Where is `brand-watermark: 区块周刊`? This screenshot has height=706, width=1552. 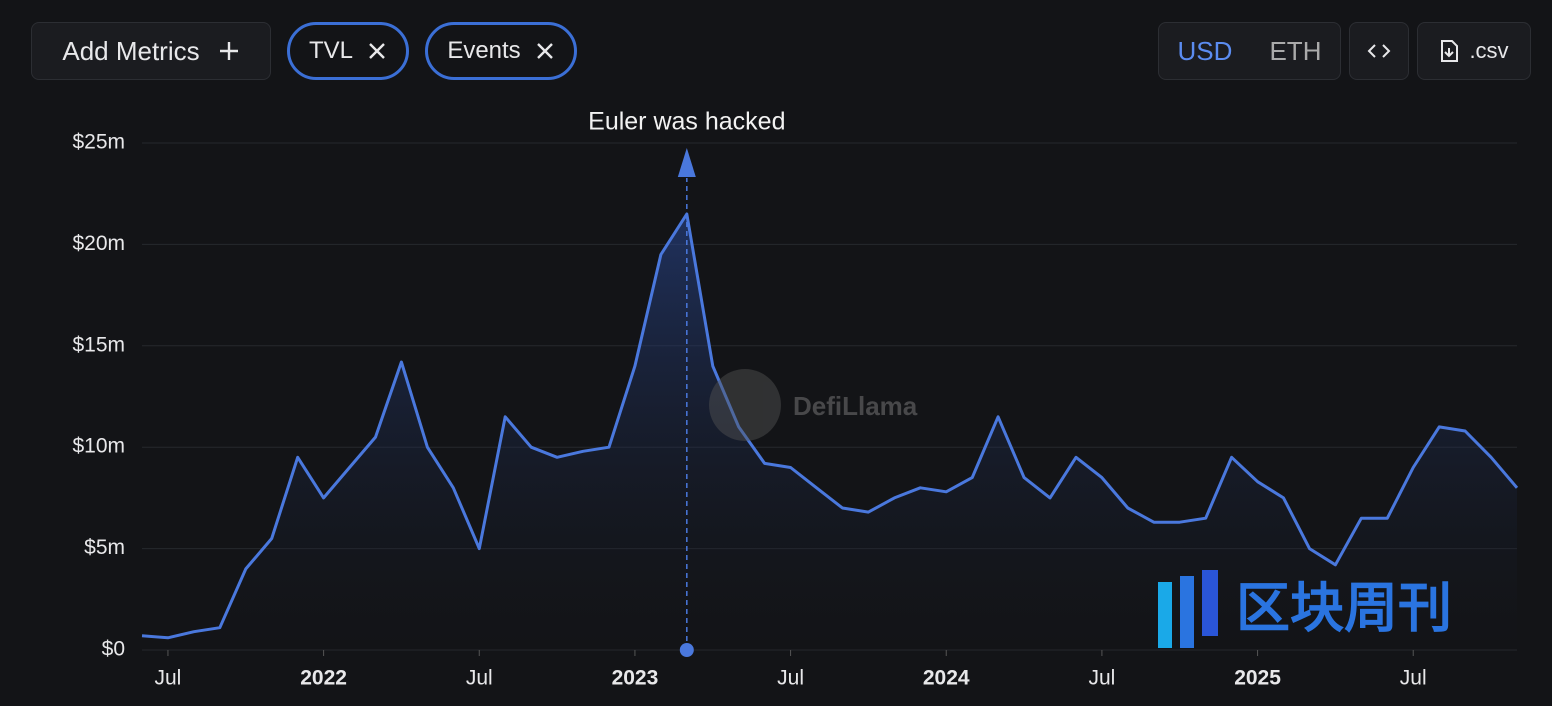
brand-watermark: 区块周刊 is located at coordinates (1305, 609).